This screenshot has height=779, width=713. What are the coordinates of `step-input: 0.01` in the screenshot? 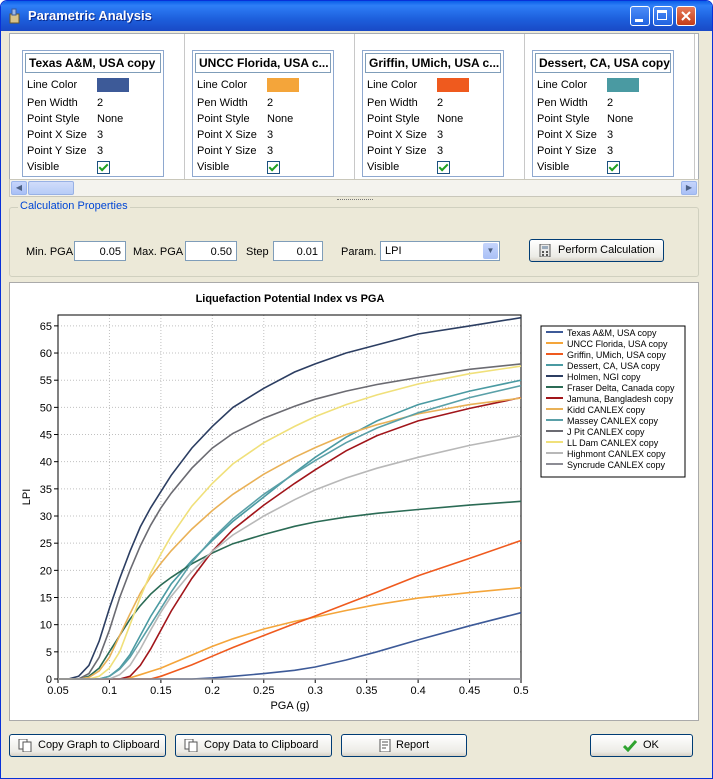 It's located at (298, 251).